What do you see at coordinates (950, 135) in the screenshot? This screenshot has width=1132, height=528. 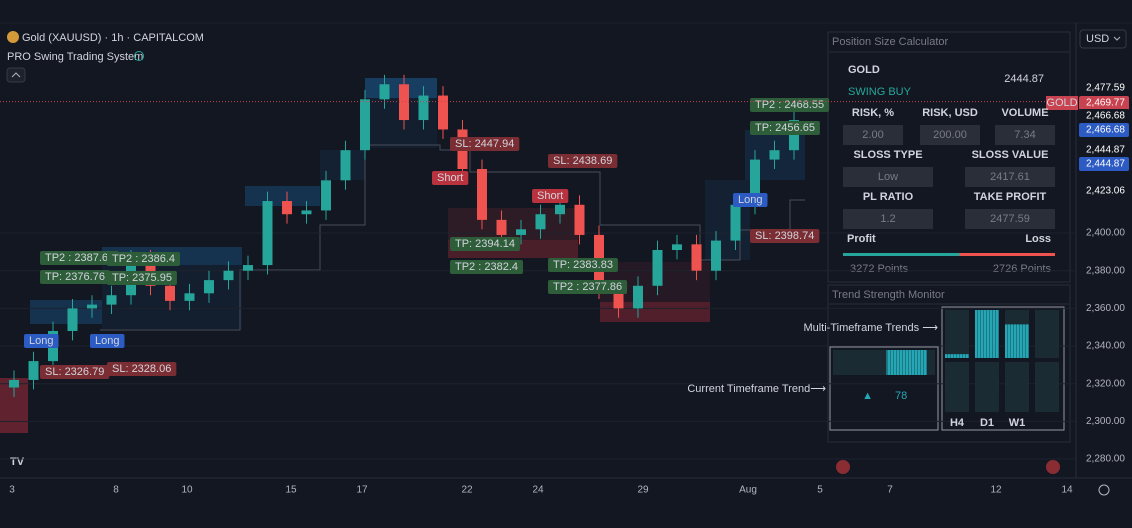 I see `field-value: 200.00` at bounding box center [950, 135].